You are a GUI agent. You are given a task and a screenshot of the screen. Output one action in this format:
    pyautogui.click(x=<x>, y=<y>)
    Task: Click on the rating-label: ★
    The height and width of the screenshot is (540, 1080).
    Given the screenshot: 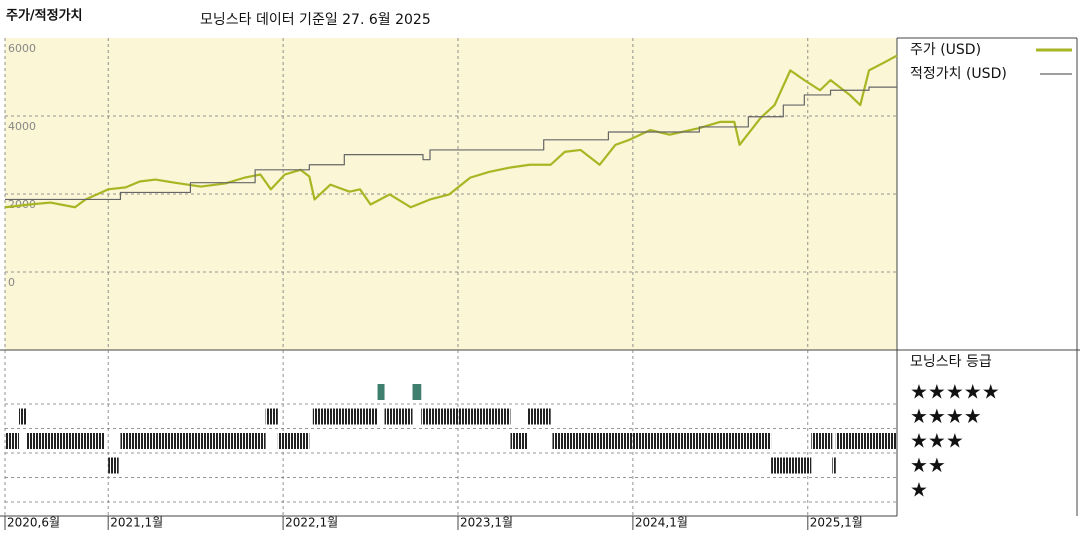 What is the action you would take?
    pyautogui.click(x=919, y=490)
    